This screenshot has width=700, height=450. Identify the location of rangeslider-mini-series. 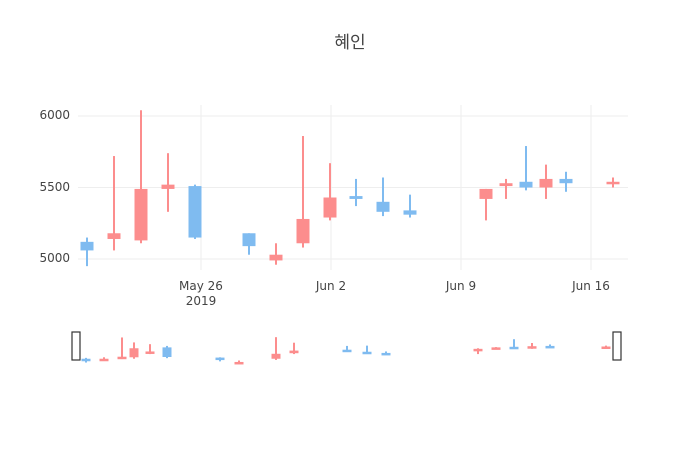
(346, 351).